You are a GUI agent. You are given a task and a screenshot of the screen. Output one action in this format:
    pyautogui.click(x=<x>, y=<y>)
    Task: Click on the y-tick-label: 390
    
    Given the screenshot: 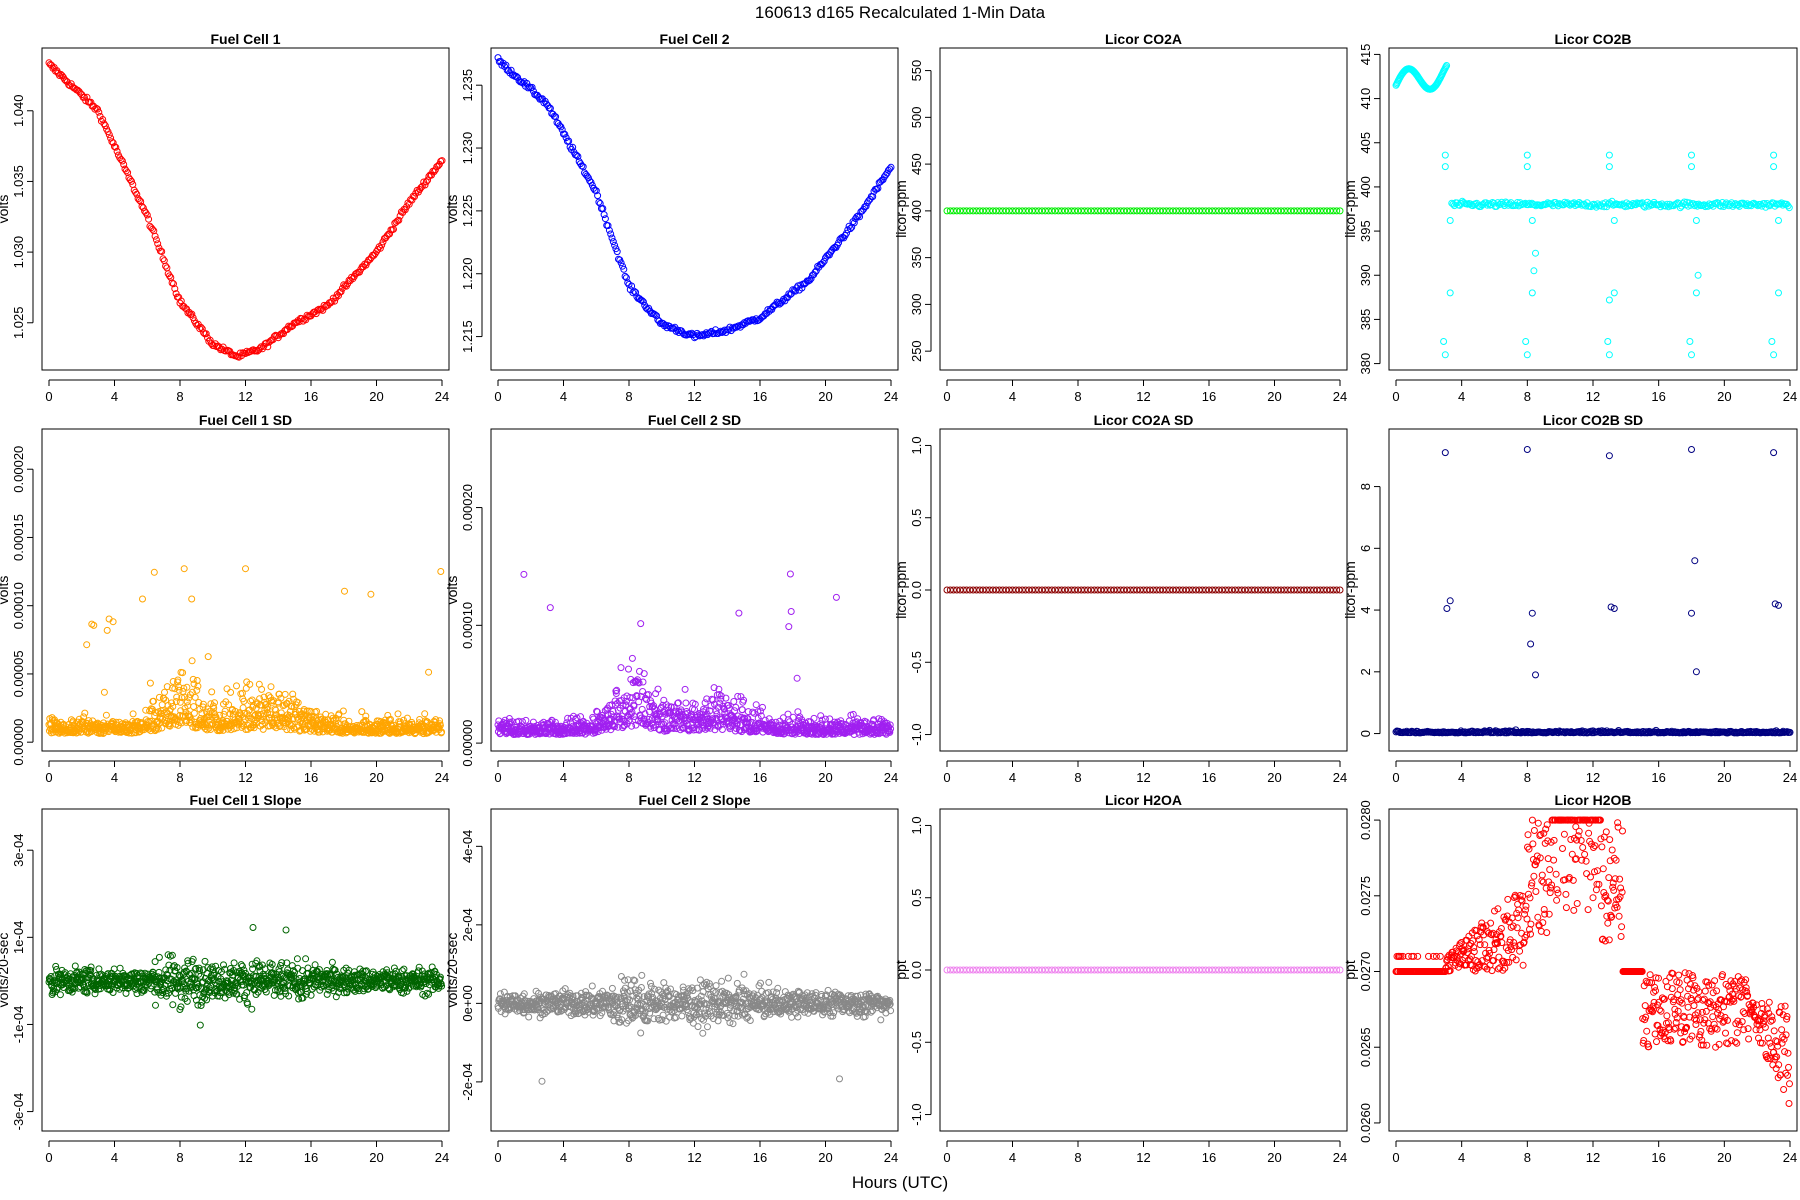 What is the action you would take?
    pyautogui.click(x=1365, y=275)
    